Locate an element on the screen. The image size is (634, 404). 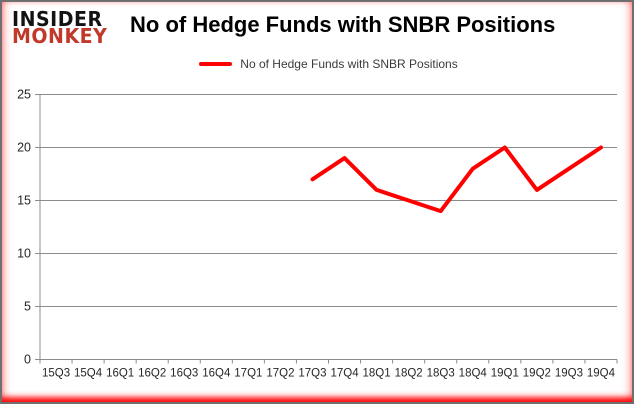
x-axis-tick-label: 17Q2 is located at coordinates (280, 374).